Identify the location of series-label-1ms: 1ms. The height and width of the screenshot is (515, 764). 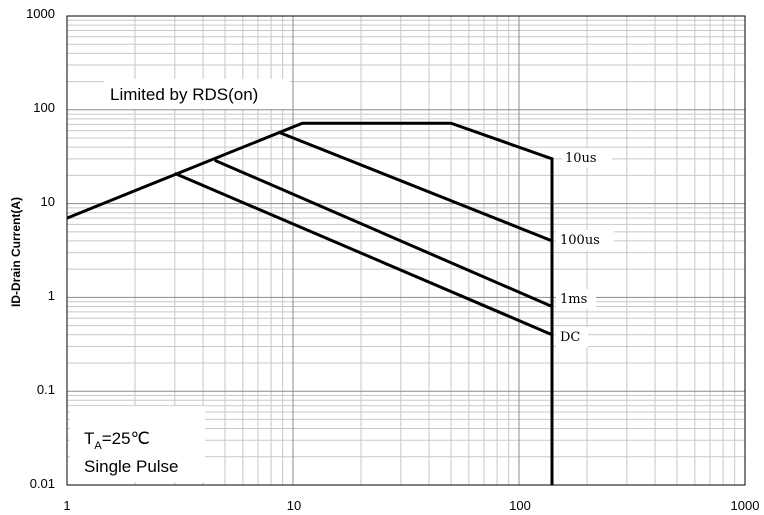
(573, 299).